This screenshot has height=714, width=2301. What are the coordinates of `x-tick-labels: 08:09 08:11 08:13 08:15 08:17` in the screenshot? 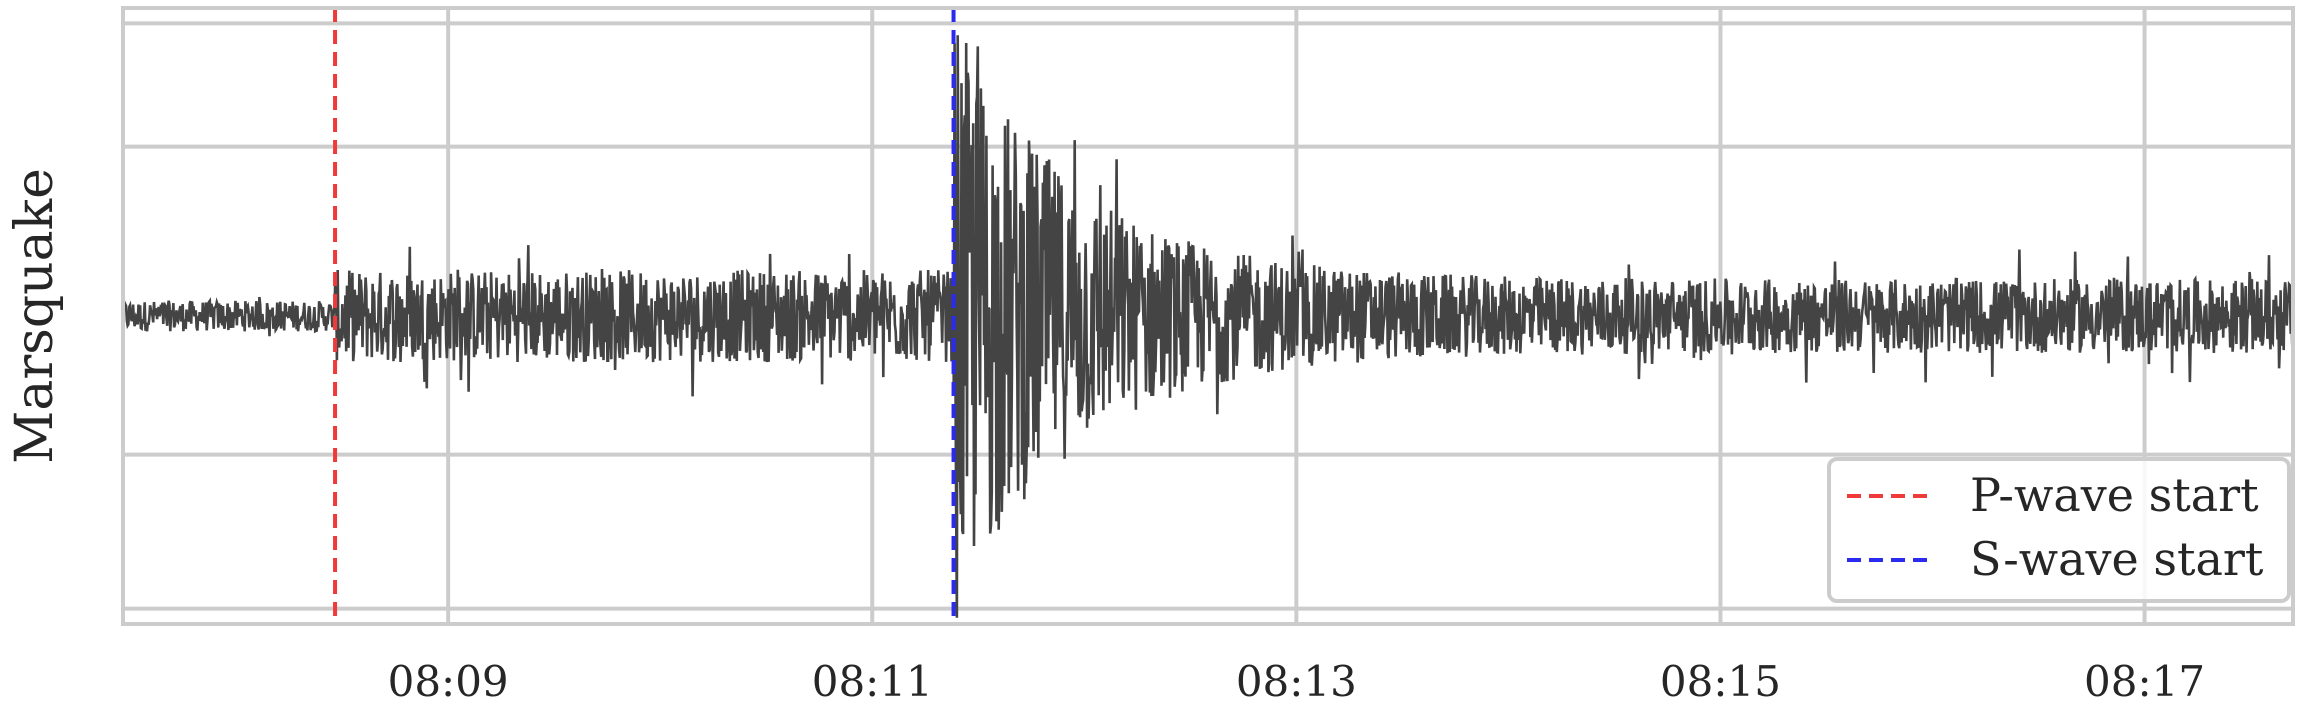 It's located at (1296, 681).